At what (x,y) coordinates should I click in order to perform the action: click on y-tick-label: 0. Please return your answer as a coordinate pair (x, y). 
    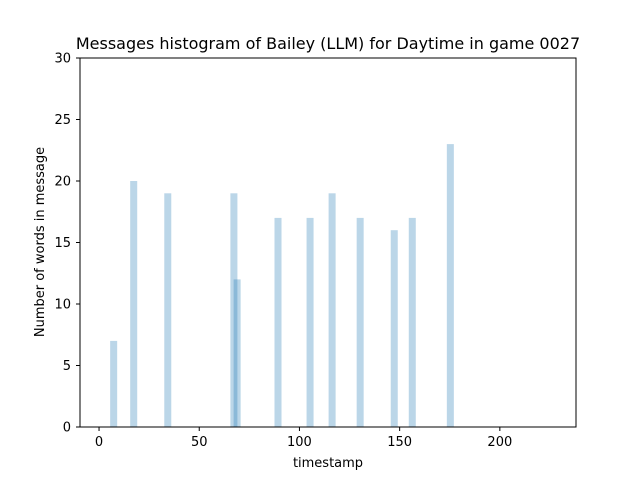
    Looking at the image, I should click on (67, 428).